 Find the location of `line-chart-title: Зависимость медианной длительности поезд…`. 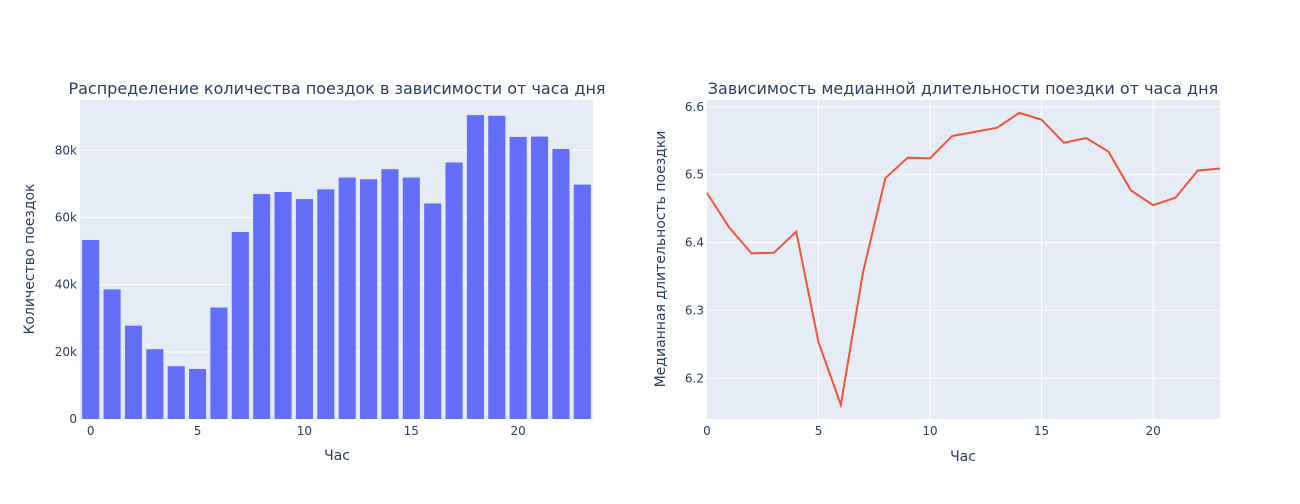

line-chart-title: Зависимость медианной длительности поезд… is located at coordinates (963, 88).